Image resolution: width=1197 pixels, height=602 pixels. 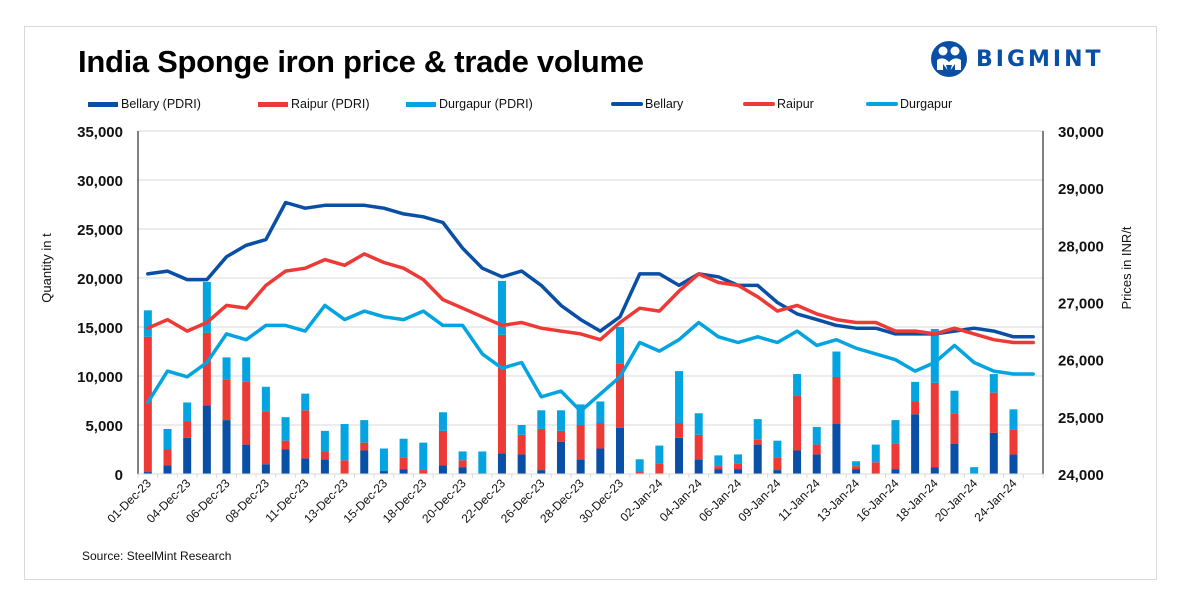 I want to click on brand-name: BIGMINT, so click(x=1040, y=59).